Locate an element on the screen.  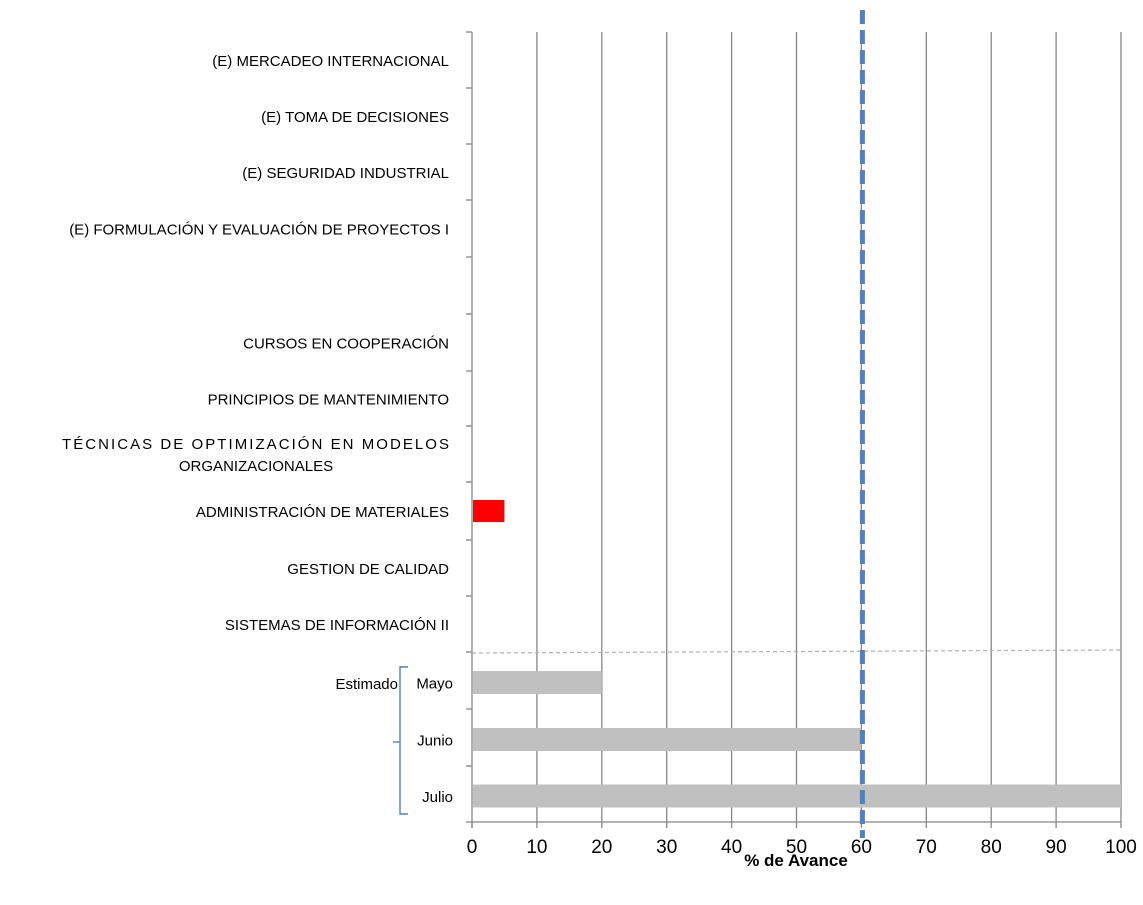
x-axis-title: % de Avance is located at coordinates (796, 860).